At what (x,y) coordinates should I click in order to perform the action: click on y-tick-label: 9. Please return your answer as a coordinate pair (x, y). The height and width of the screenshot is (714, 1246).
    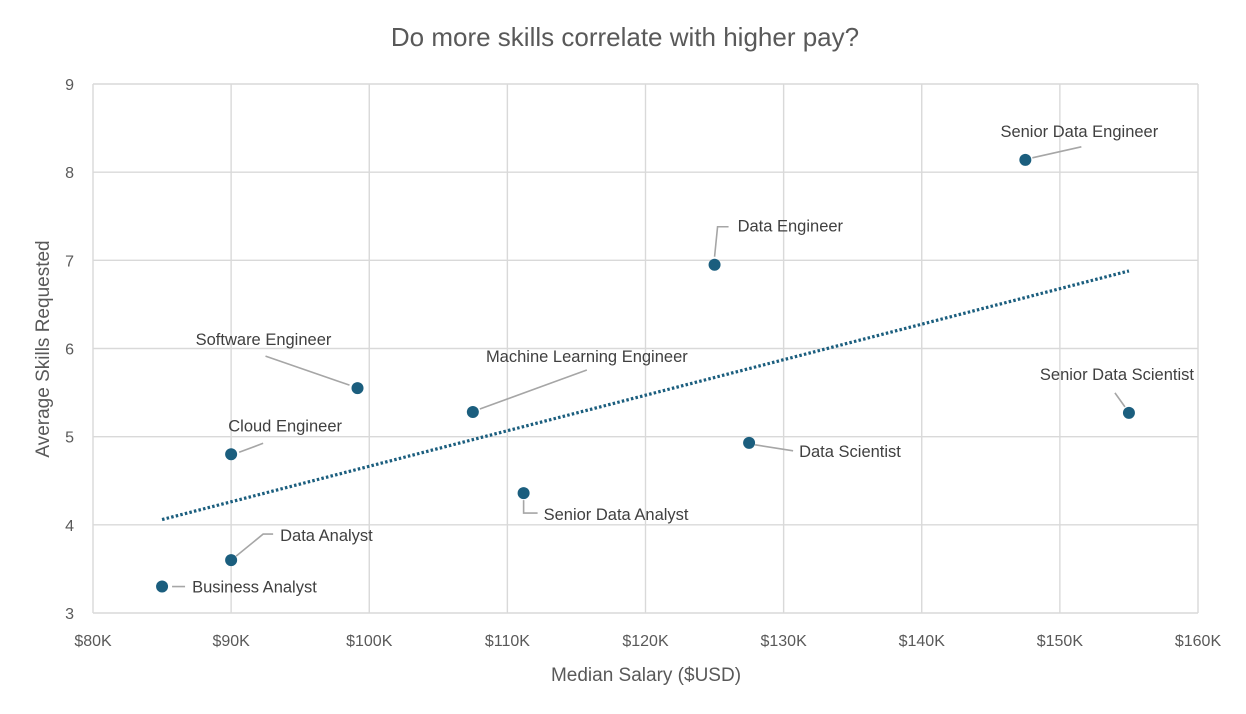
    Looking at the image, I should click on (69, 85).